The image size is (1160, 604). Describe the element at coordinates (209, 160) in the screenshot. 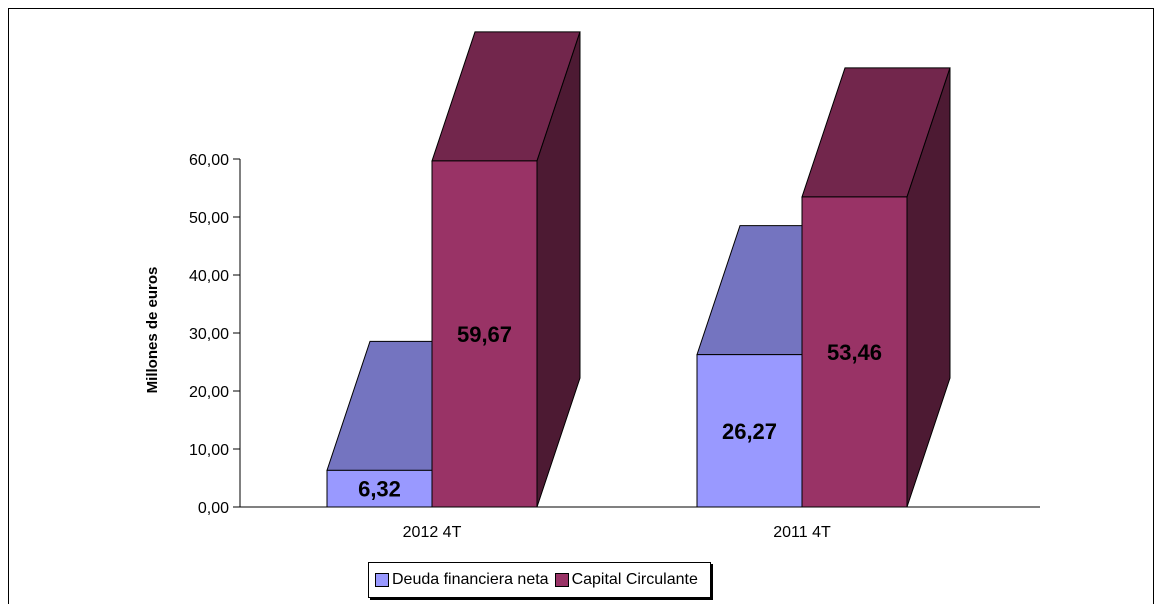

I see `y-tick-label: 60,00` at that location.